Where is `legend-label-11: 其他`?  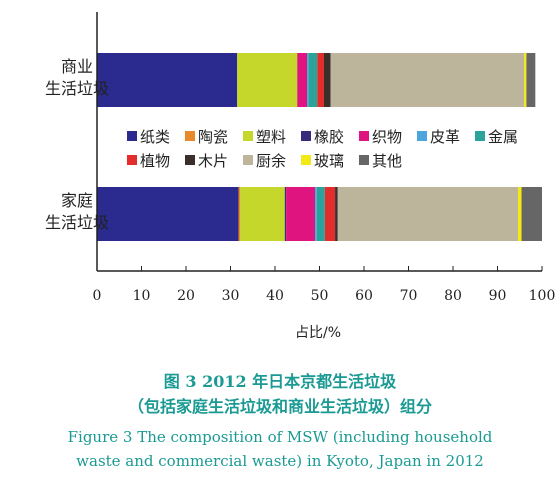 legend-label-11: 其他 is located at coordinates (387, 161).